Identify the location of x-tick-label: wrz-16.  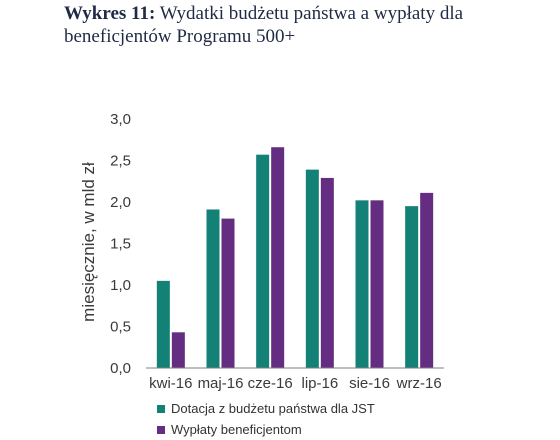
(419, 383).